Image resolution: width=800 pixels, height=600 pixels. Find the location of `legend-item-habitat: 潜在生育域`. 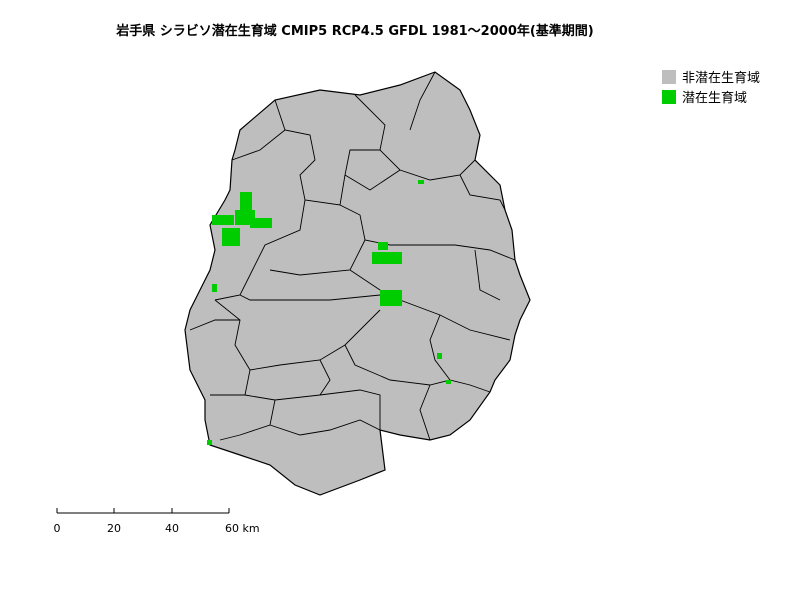

legend-item-habitat: 潜在生育域 is located at coordinates (704, 96).